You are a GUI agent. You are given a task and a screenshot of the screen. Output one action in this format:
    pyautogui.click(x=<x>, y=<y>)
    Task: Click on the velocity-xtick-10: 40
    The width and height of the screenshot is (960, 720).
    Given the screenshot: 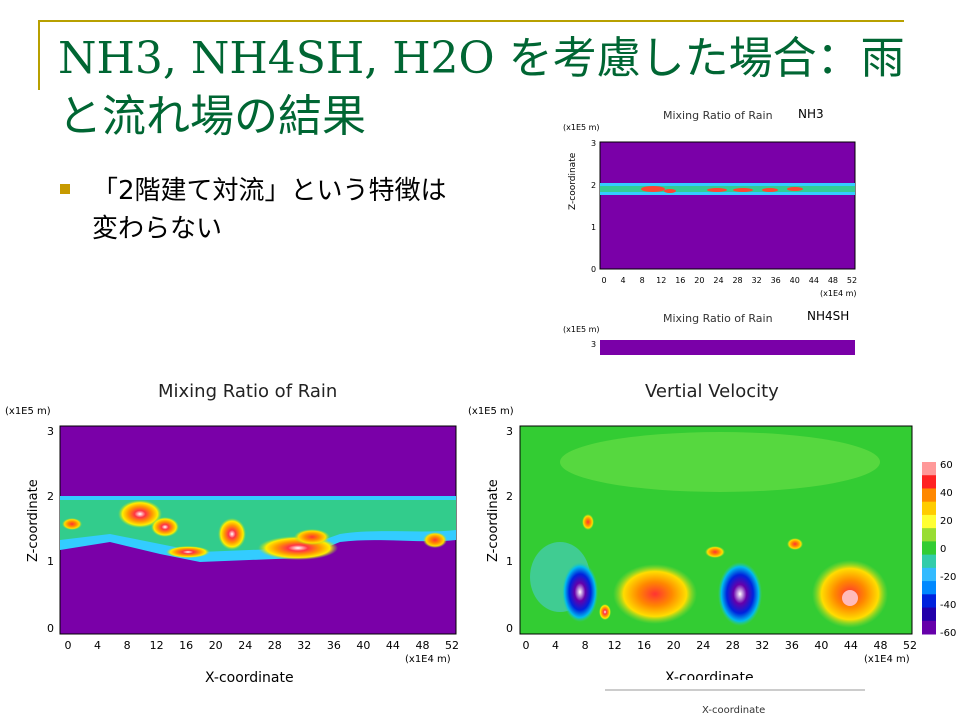 What is the action you would take?
    pyautogui.click(x=821, y=645)
    